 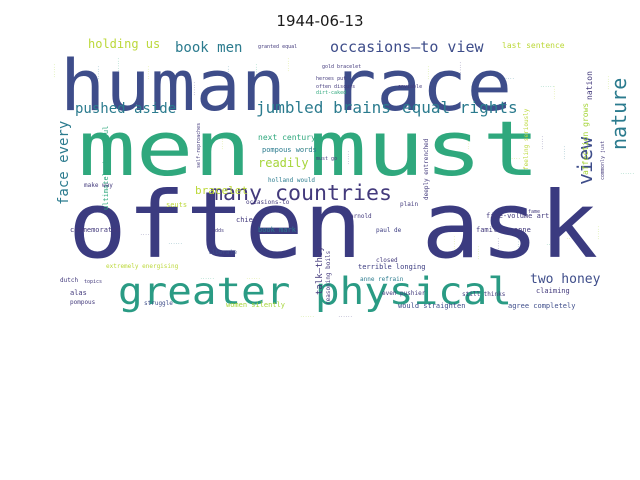 What do you see at coordinates (323, 107) in the screenshot?
I see `cloud-word: jumbled brains` at bounding box center [323, 107].